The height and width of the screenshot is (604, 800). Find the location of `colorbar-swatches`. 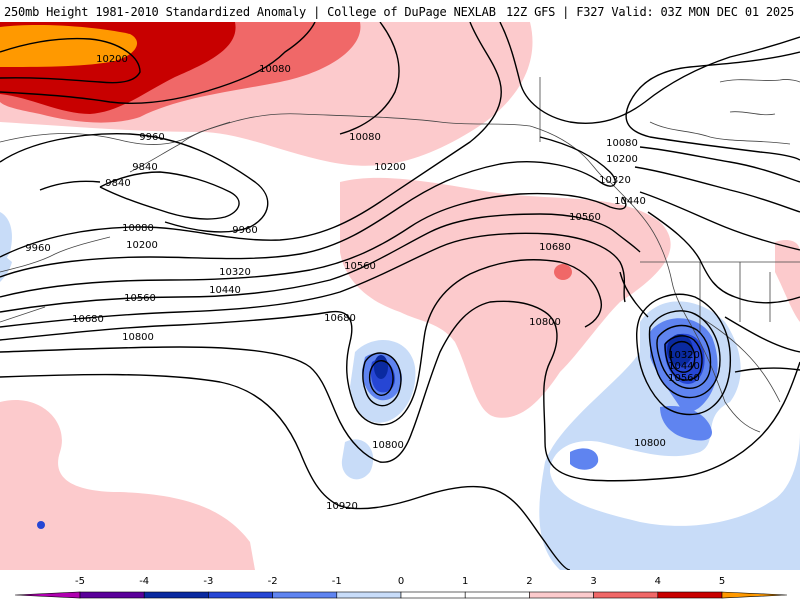

colorbar-swatches is located at coordinates (401, 595).